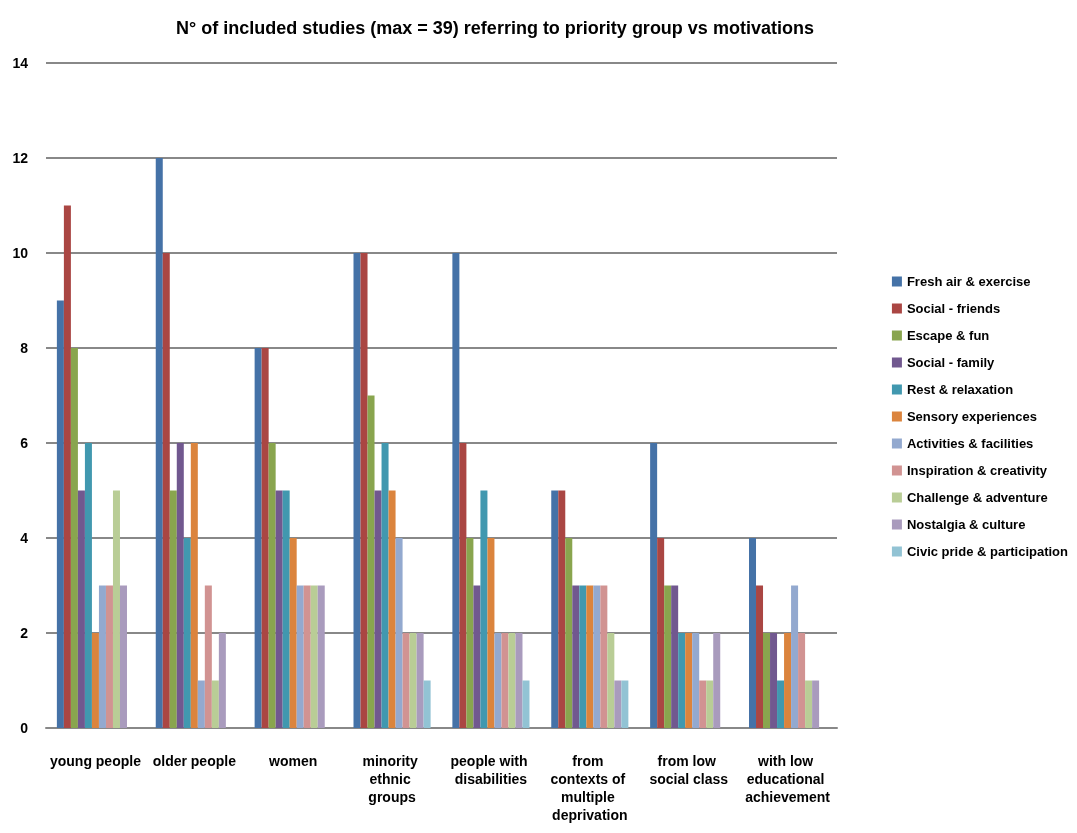 The width and height of the screenshot is (1077, 833). What do you see at coordinates (495, 28) in the screenshot?
I see `chart-title: N° of included studies (max = 39) referring to priority group vs motivations` at bounding box center [495, 28].